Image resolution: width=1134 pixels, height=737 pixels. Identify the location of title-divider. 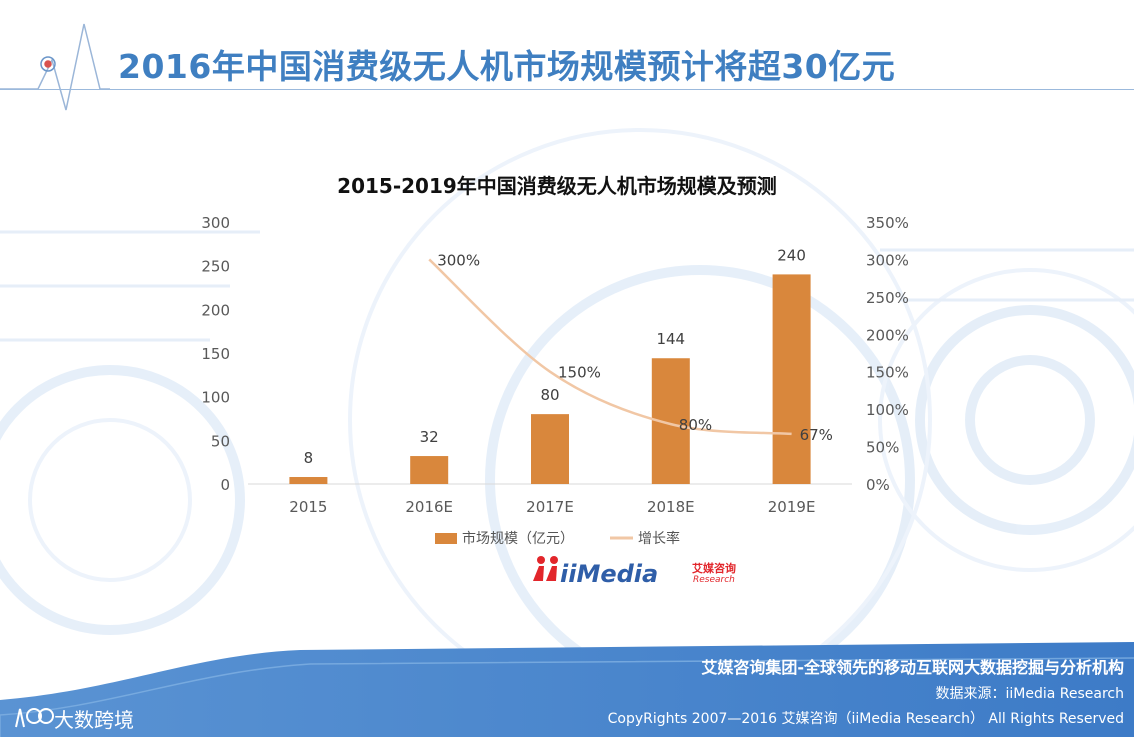
(567, 89).